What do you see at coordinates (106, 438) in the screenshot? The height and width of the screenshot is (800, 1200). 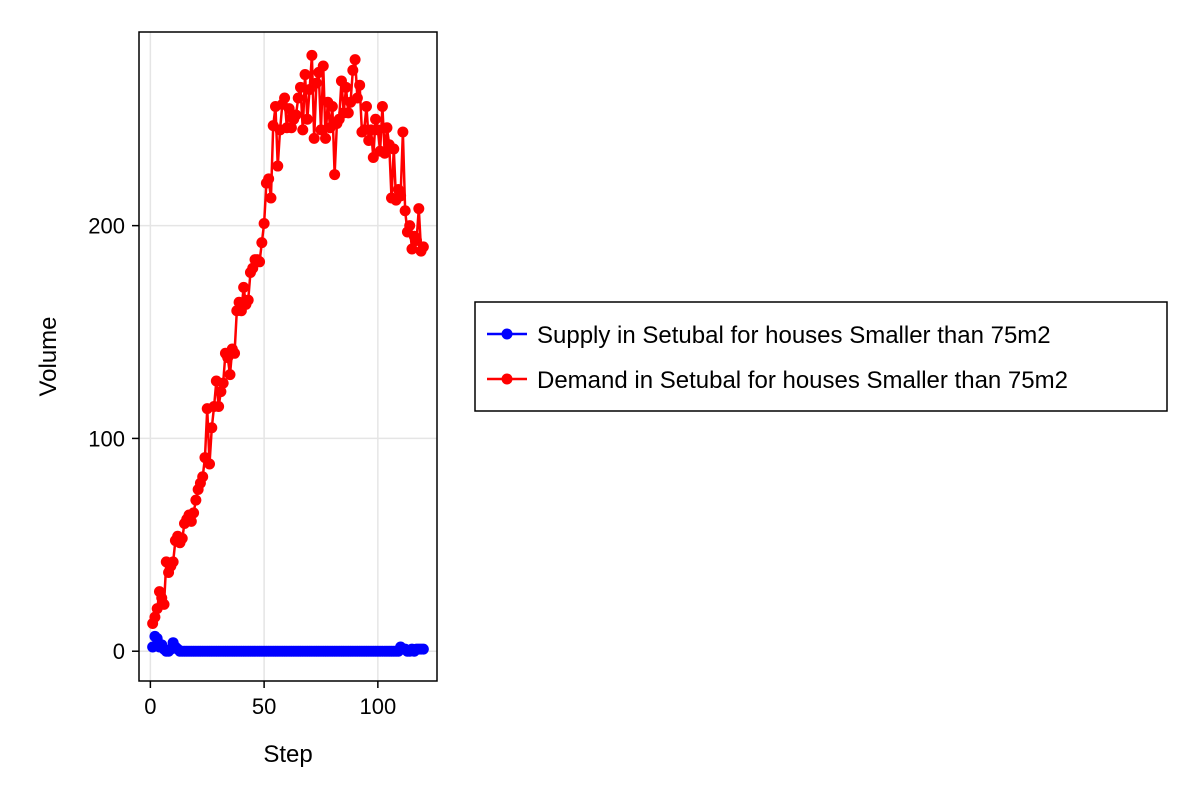 I see `y-tick-label: 100` at bounding box center [106, 438].